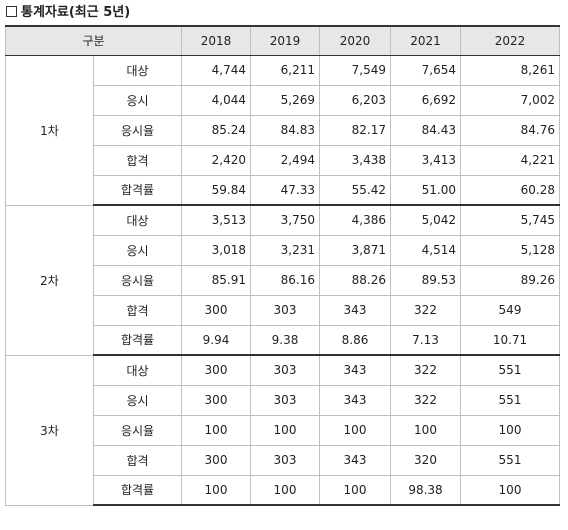 The image size is (568, 530). What do you see at coordinates (425, 490) in the screenshot?
I see `table-cell: 98.38` at bounding box center [425, 490].